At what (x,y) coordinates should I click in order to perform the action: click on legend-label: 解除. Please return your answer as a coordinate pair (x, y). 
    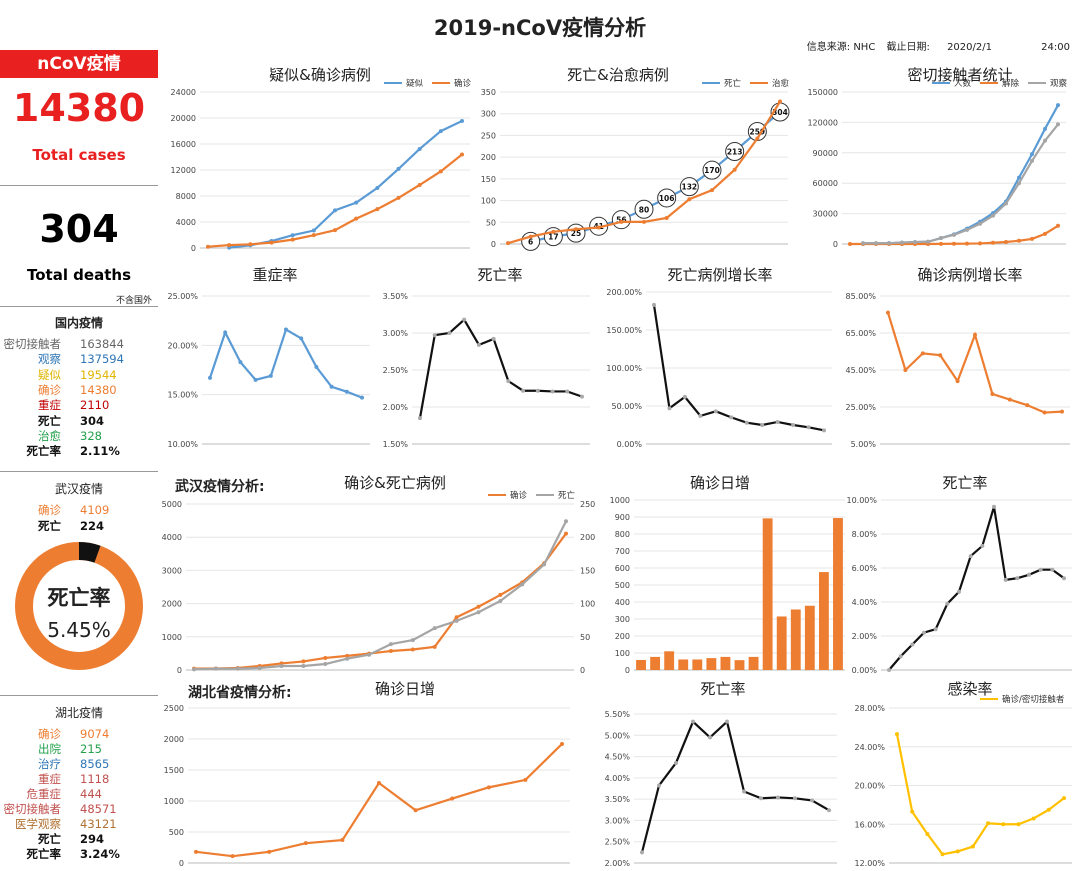
    Looking at the image, I should click on (1011, 83).